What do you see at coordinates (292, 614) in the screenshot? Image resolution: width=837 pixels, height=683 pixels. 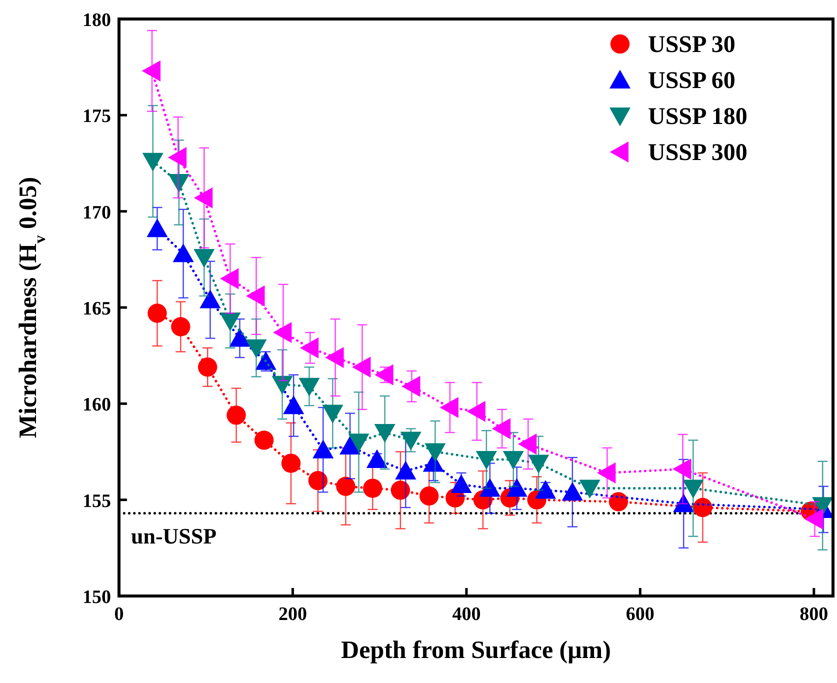 I see `x-tick-label: 200` at bounding box center [292, 614].